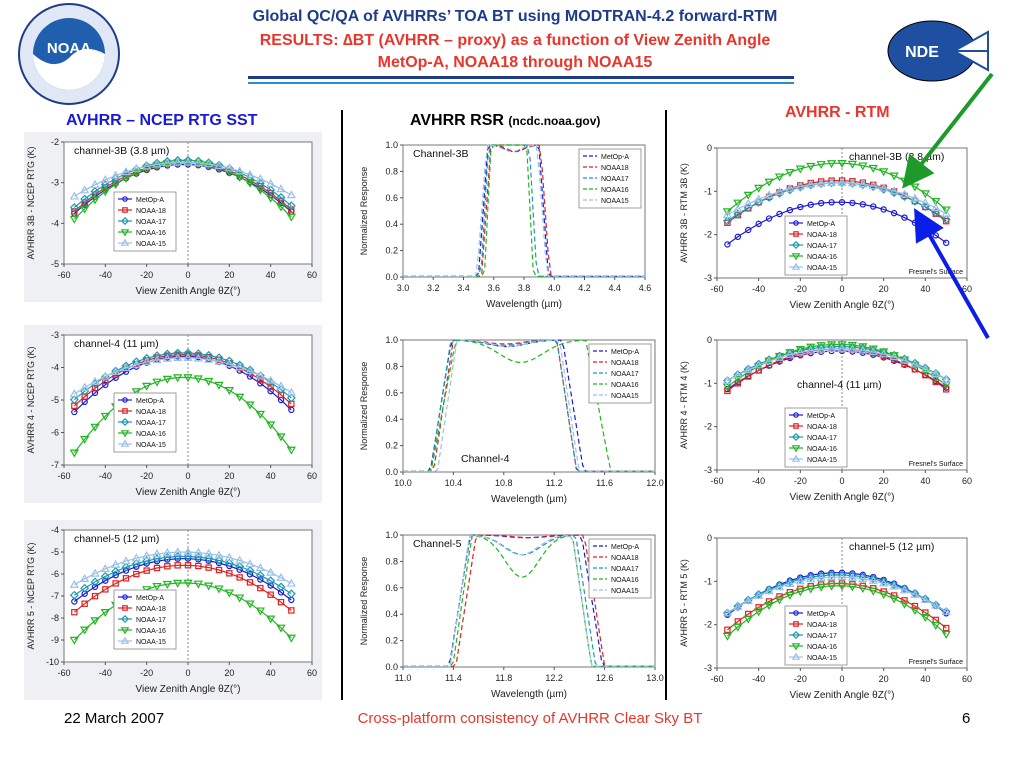 The height and width of the screenshot is (768, 1024). I want to click on x-tick-label: 3.2, so click(433, 288).